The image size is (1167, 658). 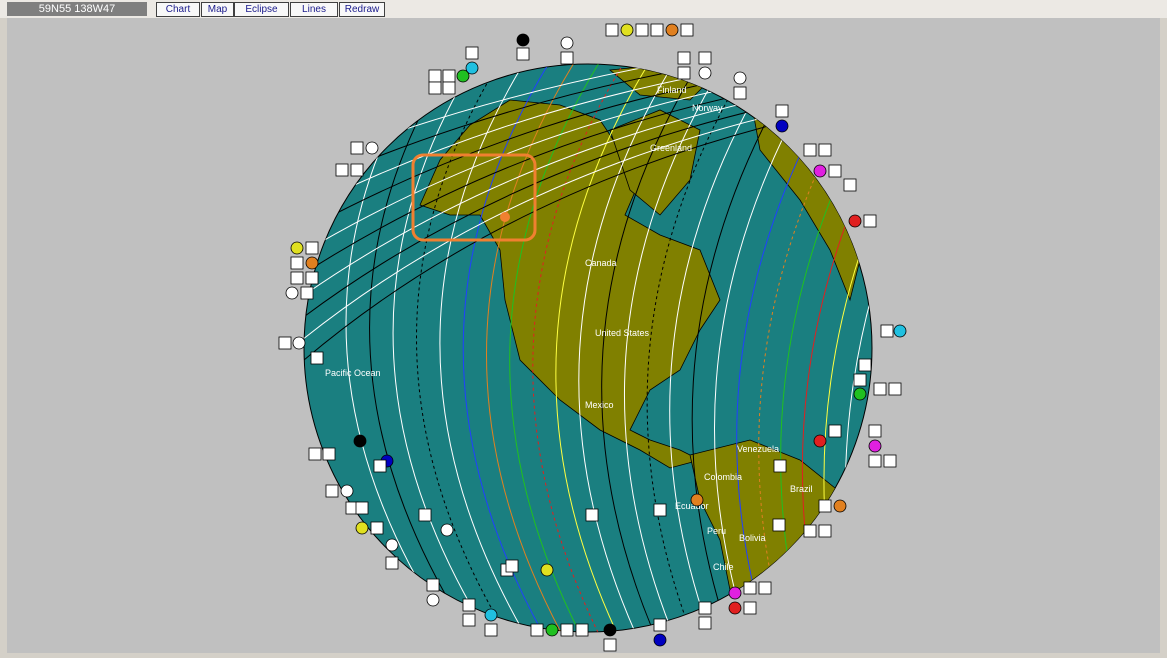 What do you see at coordinates (583, 9) in the screenshot?
I see `toolbar: 59N55 138W47 Chart Map Eclipse Lines Redraw` at bounding box center [583, 9].